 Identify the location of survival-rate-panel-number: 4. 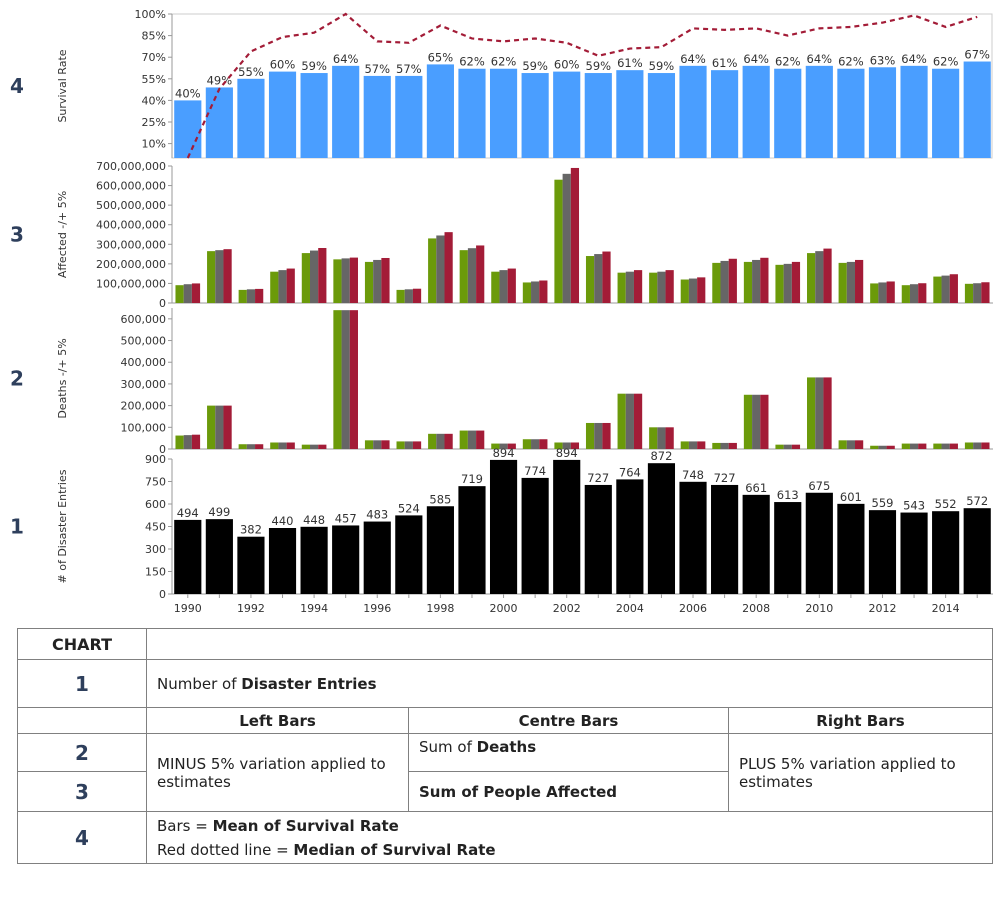
(17, 86).